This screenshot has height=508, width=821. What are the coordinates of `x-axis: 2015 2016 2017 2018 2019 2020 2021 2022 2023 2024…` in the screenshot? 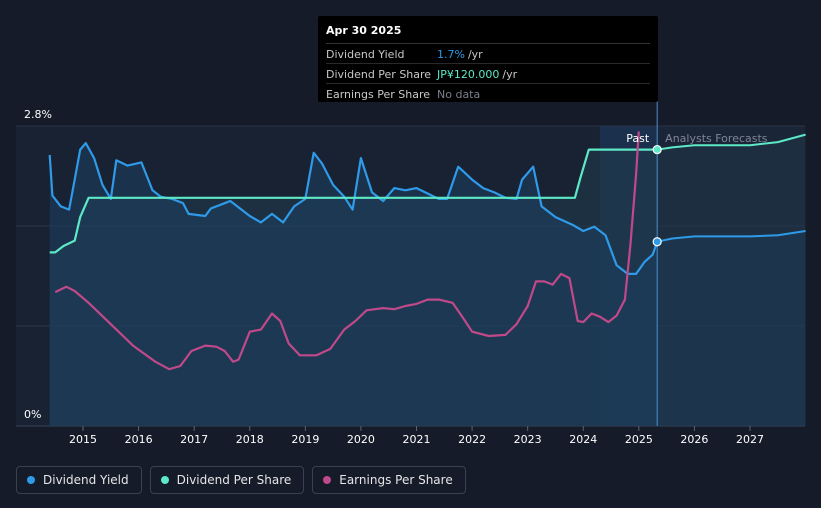 It's located at (416, 436).